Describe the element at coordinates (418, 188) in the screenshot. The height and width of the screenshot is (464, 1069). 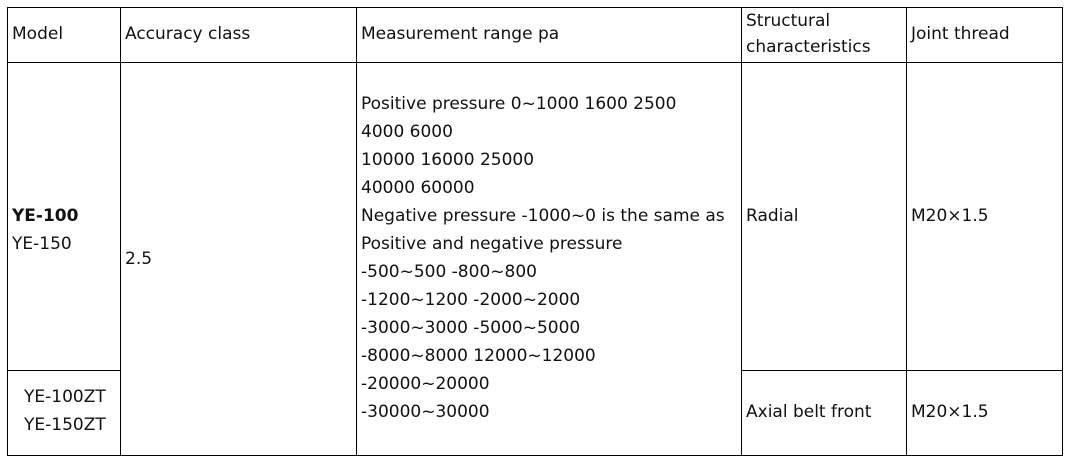
I see `range-line: 40000 60000` at that location.